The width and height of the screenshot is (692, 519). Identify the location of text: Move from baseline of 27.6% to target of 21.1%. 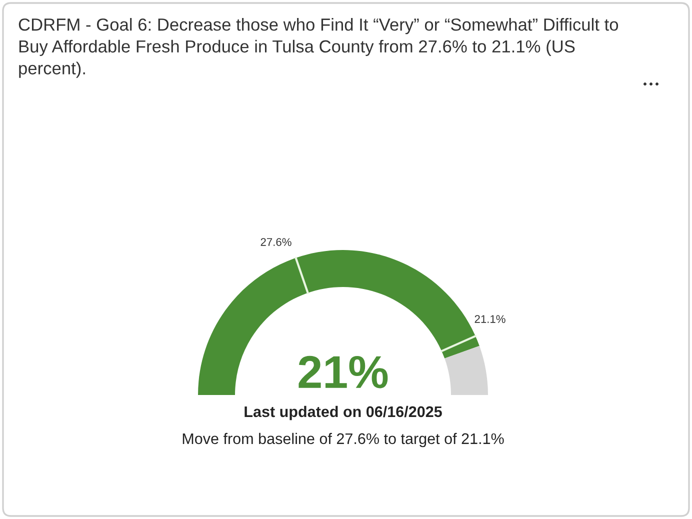
(343, 440).